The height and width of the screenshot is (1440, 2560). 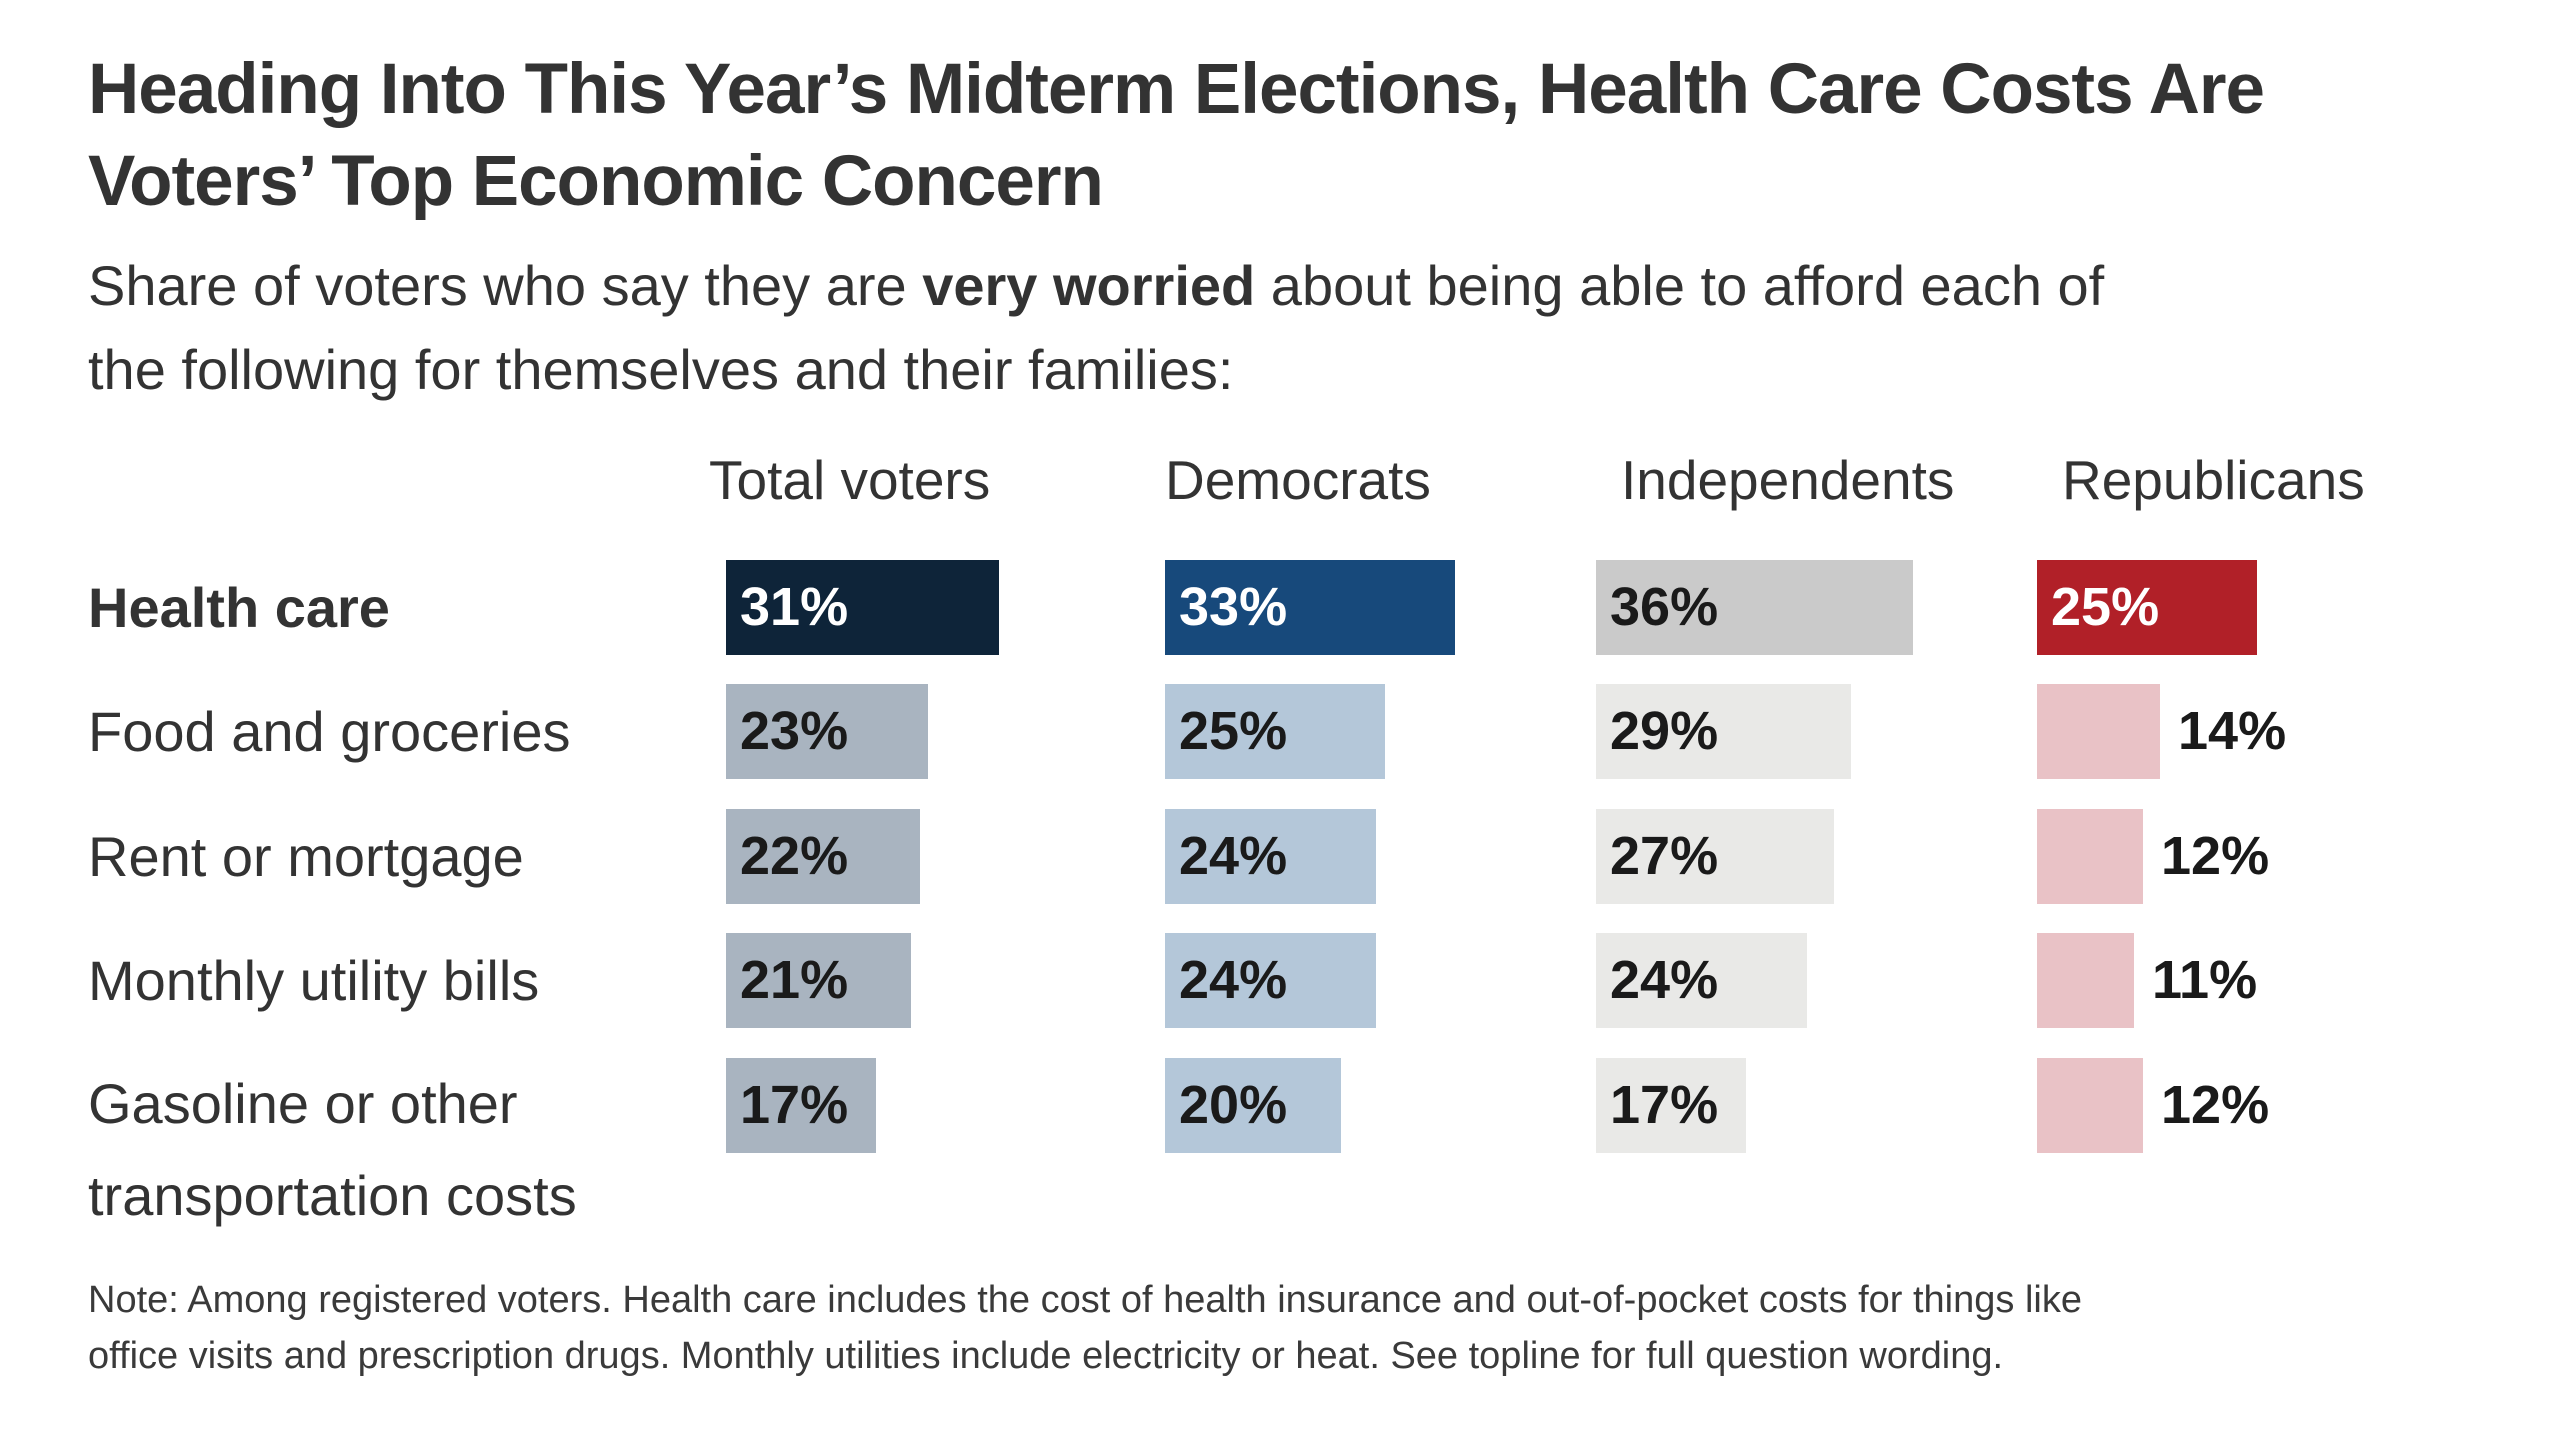 I want to click on bar-independents-gasoline-or-other-transportation-costs, so click(x=1671, y=1105).